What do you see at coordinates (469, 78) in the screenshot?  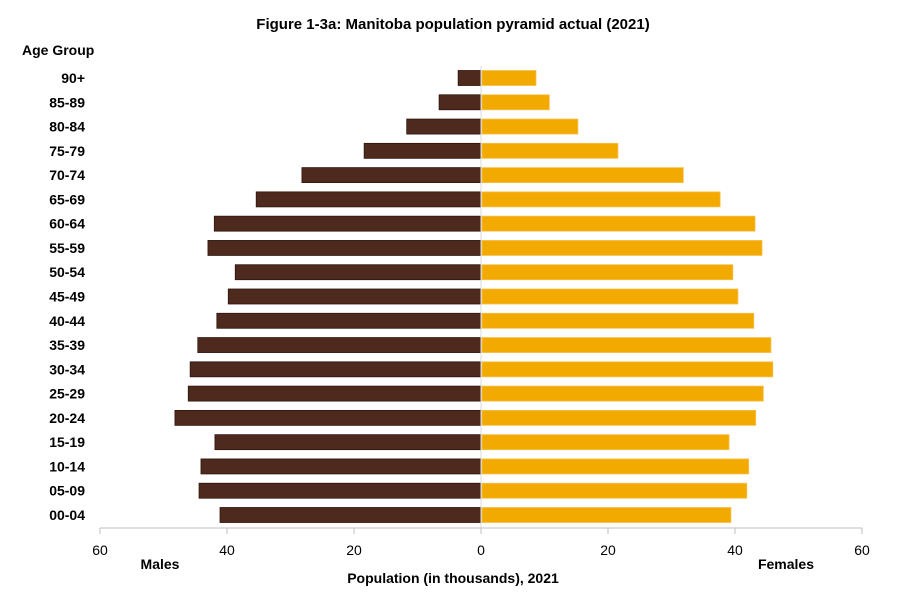 I see `bar-male-90+` at bounding box center [469, 78].